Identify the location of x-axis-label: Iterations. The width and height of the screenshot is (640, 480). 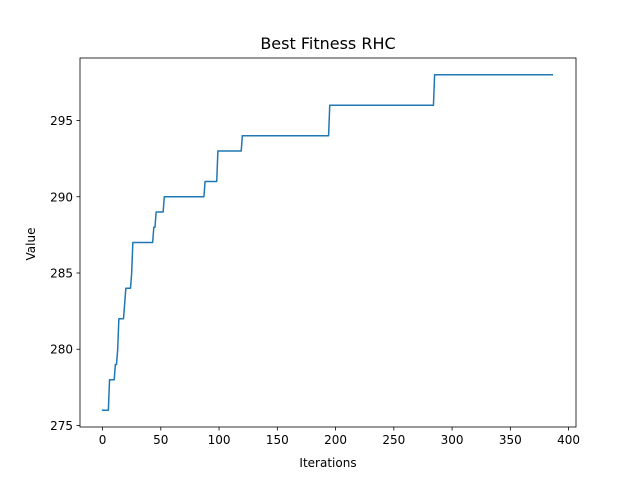
(327, 463).